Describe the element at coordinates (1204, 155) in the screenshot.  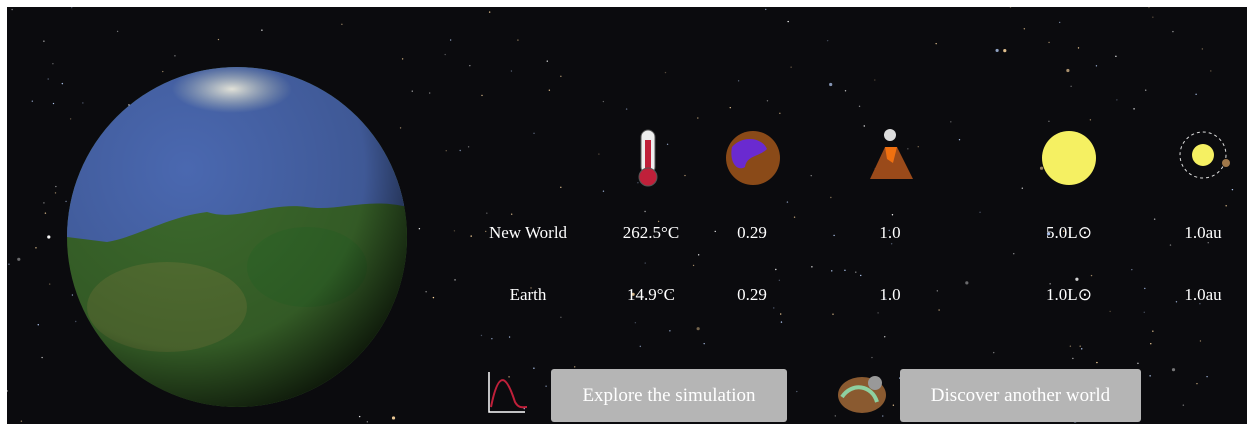
I see `orbit-icon` at that location.